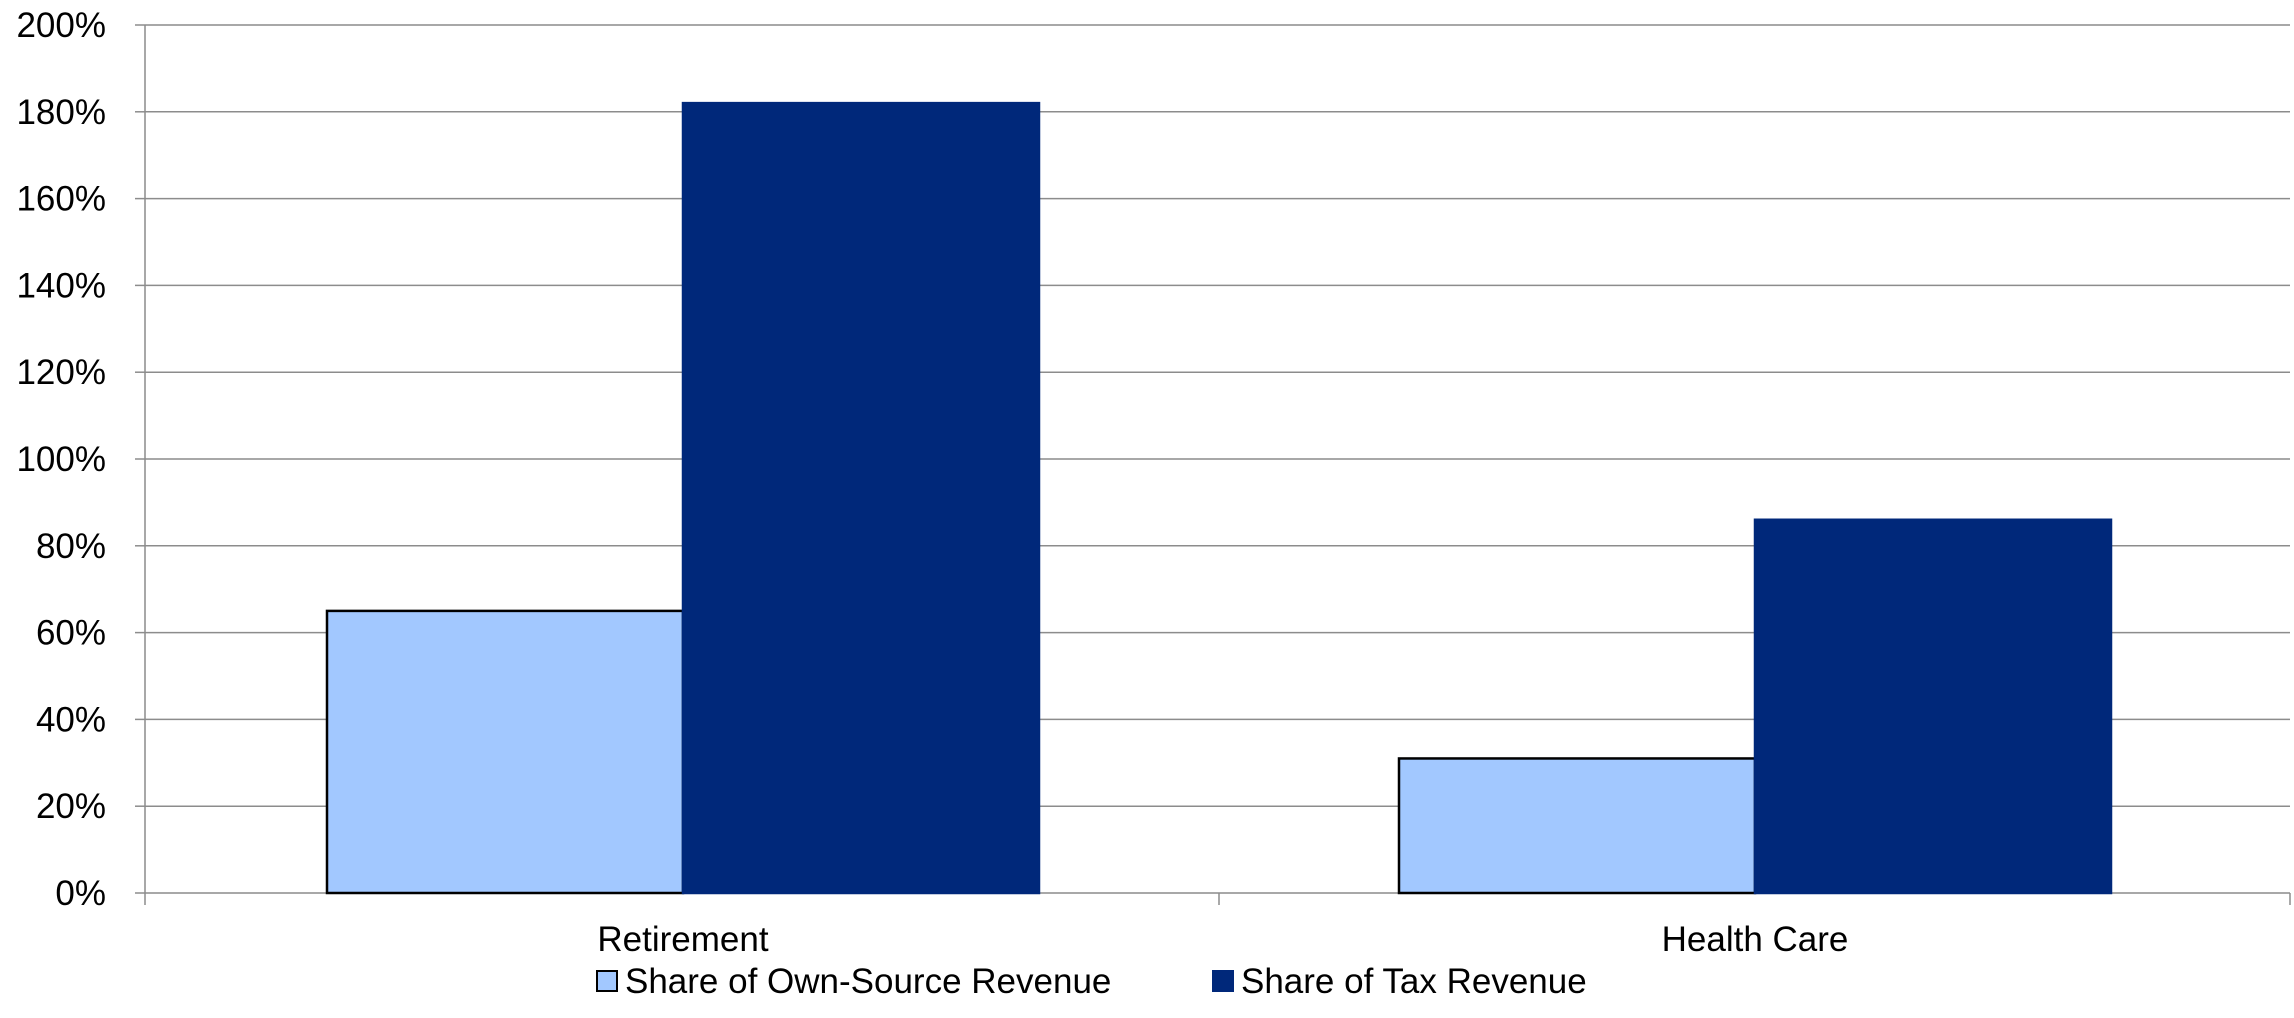 The image size is (2294, 1018). I want to click on y-tick-label: 160%, so click(61, 199).